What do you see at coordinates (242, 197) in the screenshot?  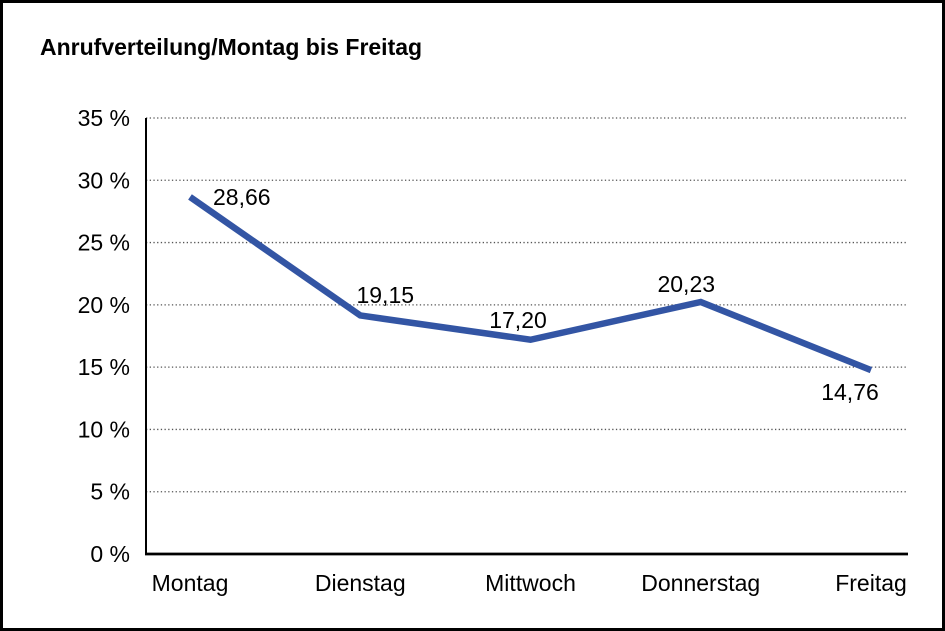 I see `data-value-label: 28,66` at bounding box center [242, 197].